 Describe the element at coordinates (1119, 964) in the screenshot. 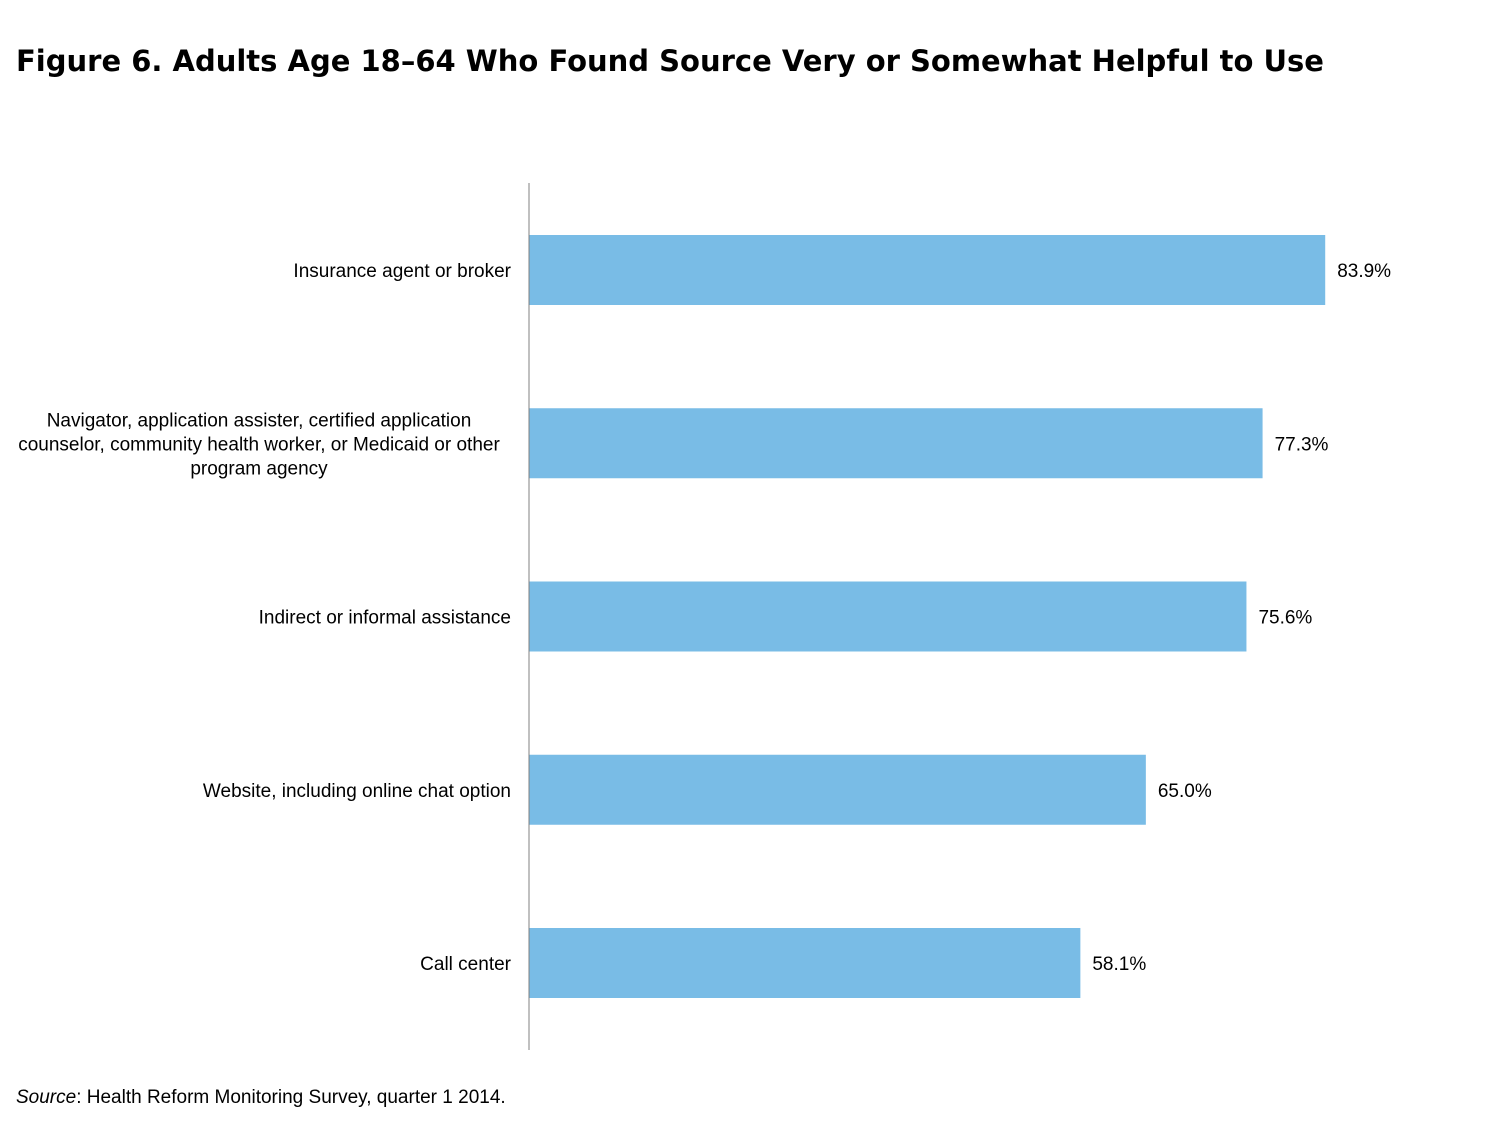

I see `data-label: 58.1%` at that location.